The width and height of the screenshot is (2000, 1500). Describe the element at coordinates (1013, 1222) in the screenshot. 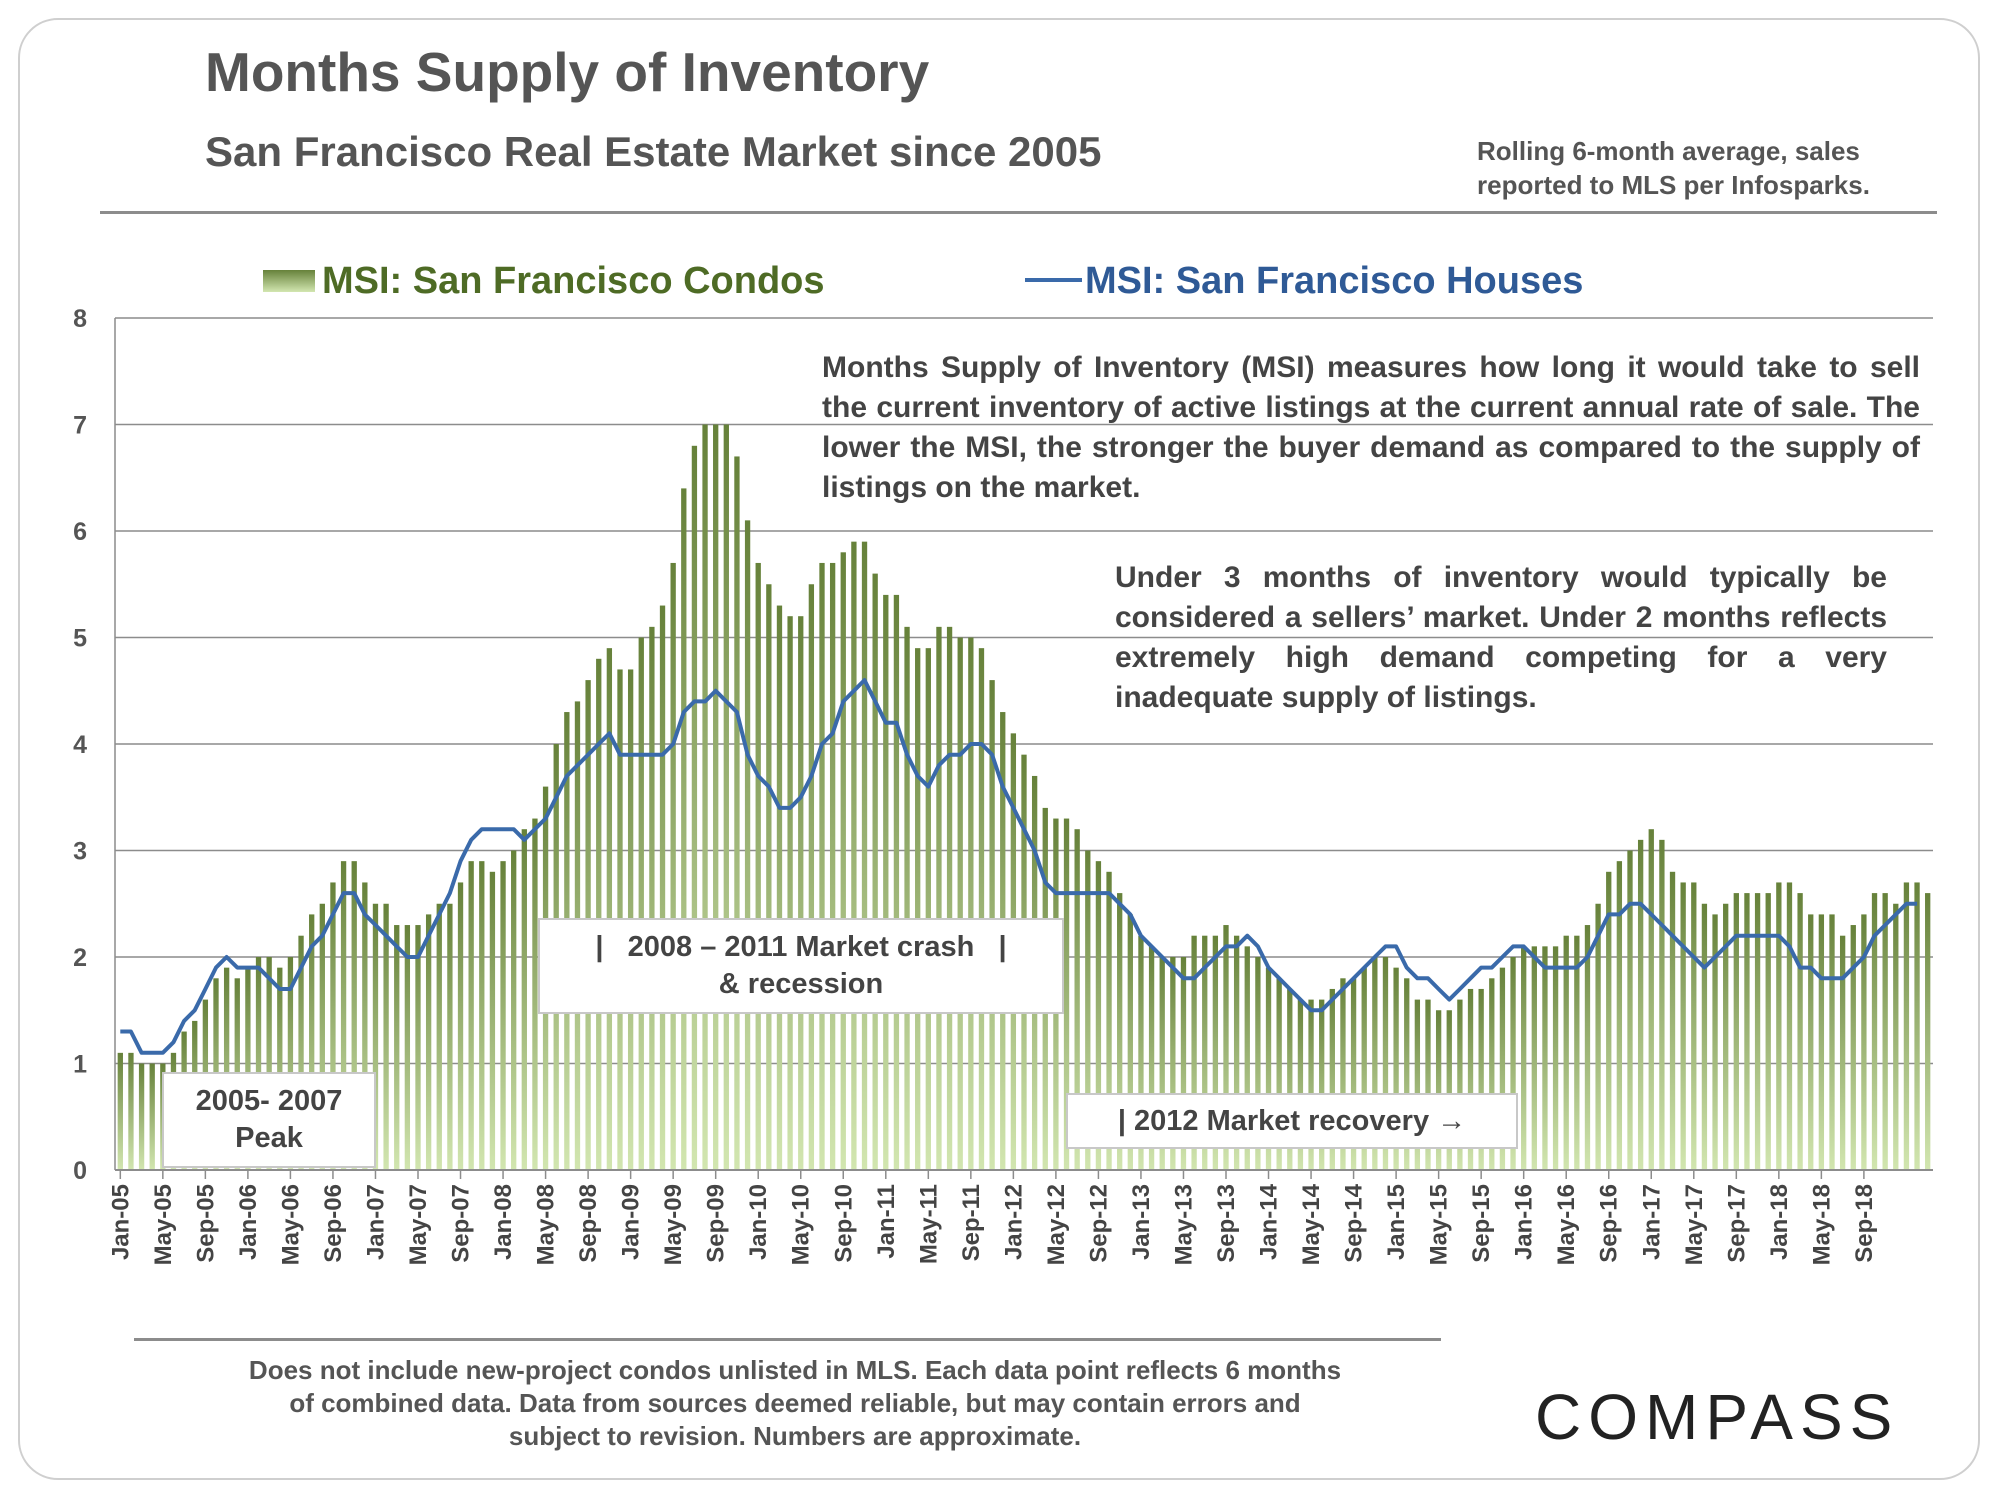

I see `x-tick-label: Jan-12` at that location.